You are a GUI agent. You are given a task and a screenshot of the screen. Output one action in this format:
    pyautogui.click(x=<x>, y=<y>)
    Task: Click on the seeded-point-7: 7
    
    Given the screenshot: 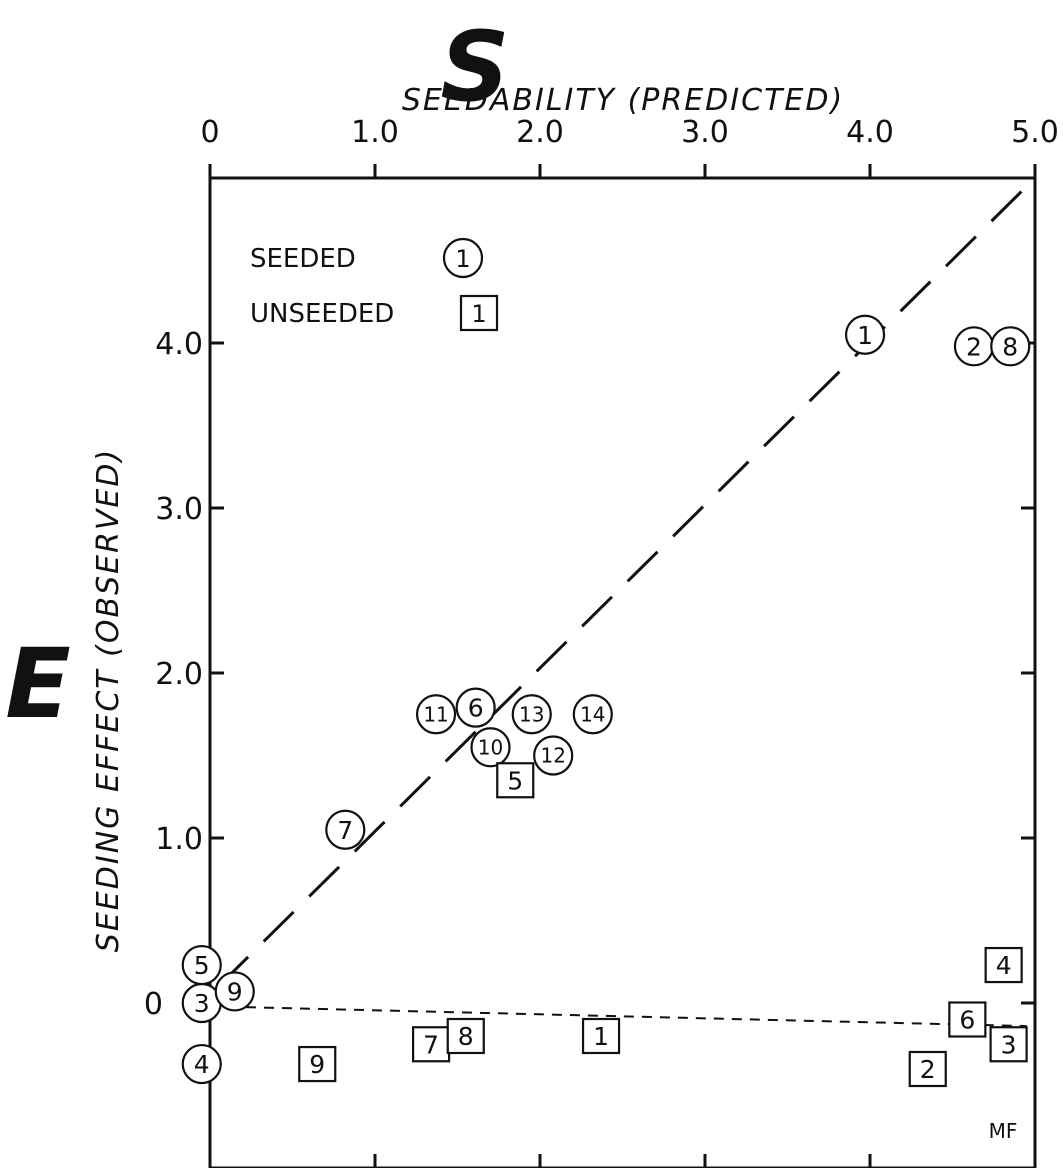 What is the action you would take?
    pyautogui.click(x=345, y=829)
    